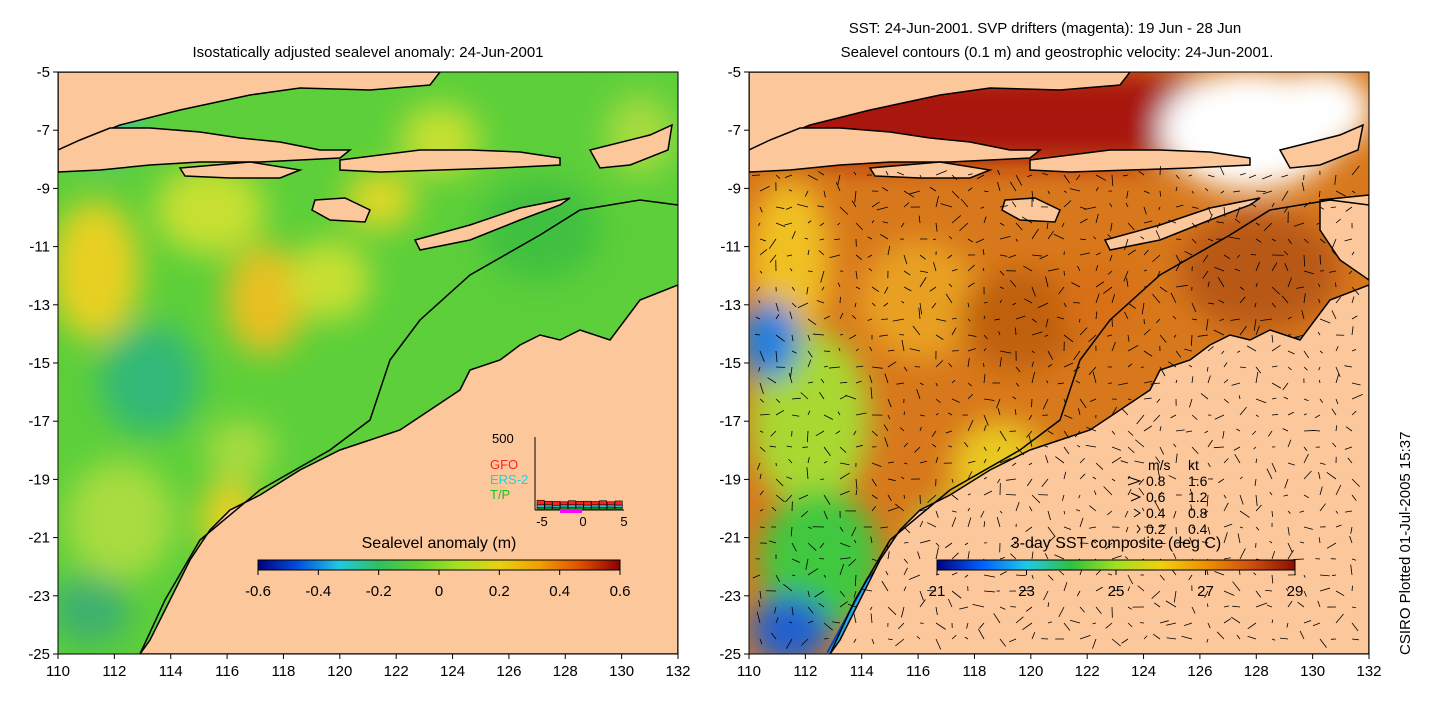 The image size is (1440, 720). Describe the element at coordinates (1030, 671) in the screenshot. I see `right-x-tick-label: 120` at that location.